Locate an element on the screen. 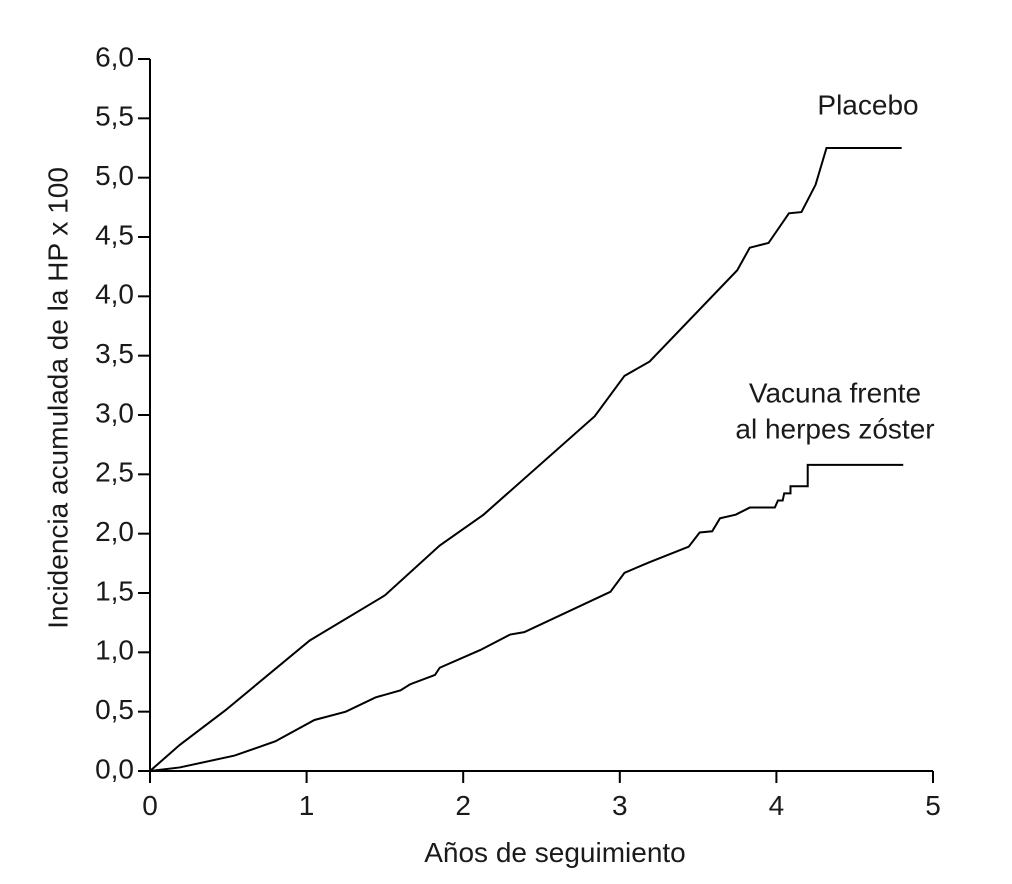 Image resolution: width=1012 pixels, height=884 pixels. y-tick-label: 0,0 is located at coordinates (114, 768).